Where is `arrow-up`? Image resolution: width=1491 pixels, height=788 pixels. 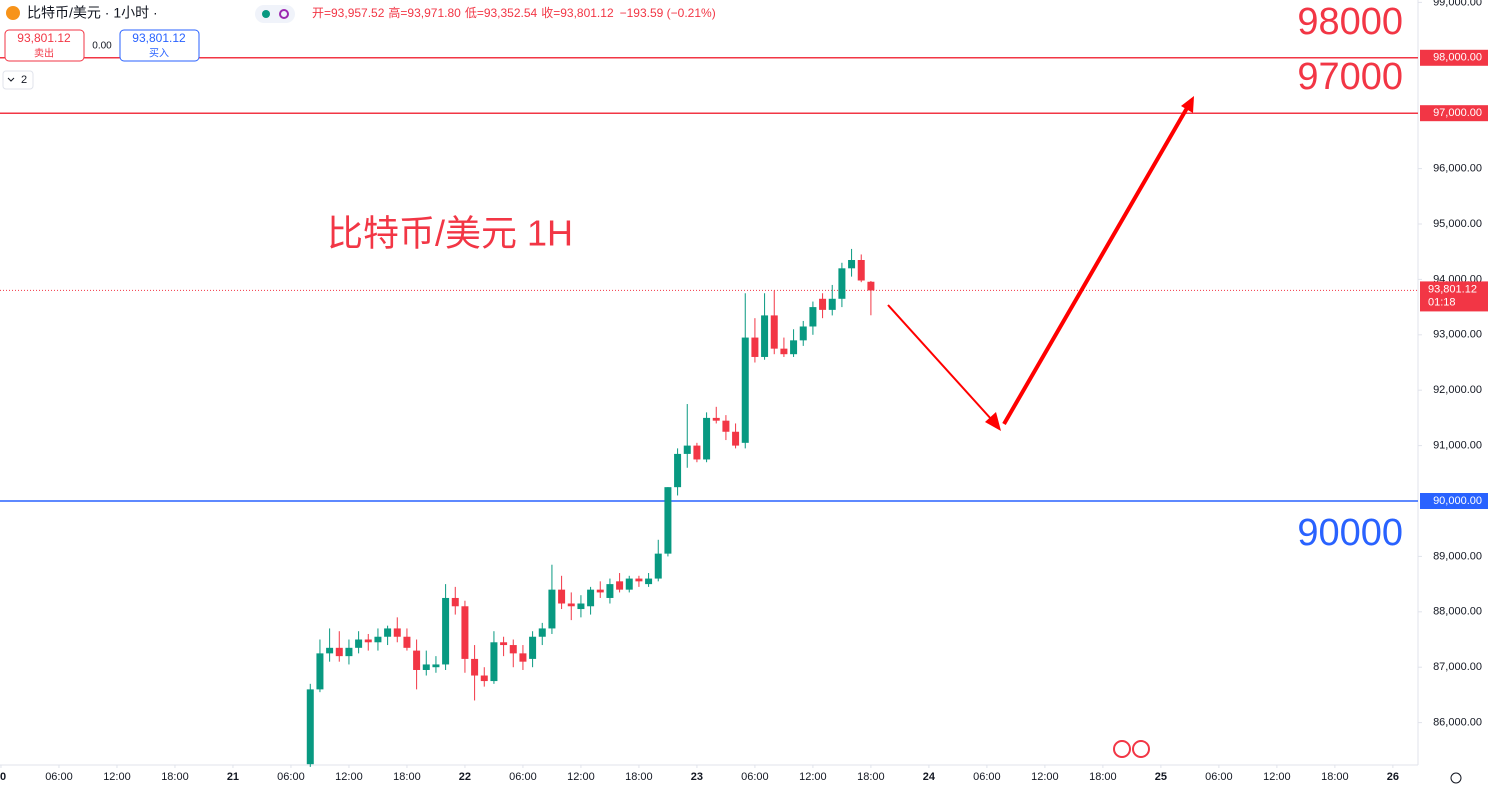 arrow-up is located at coordinates (1095, 266).